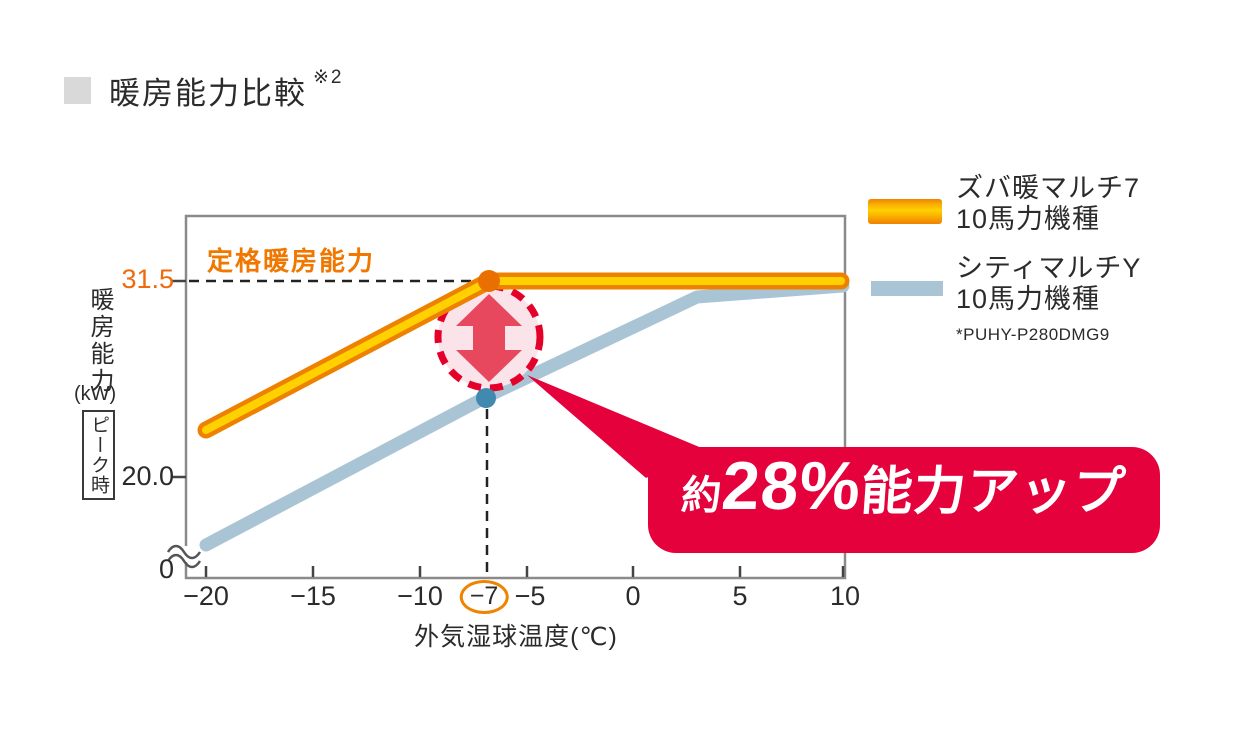 This screenshot has width=1240, height=734. Describe the element at coordinates (420, 596) in the screenshot. I see `x-tick-label-m10: −10` at that location.